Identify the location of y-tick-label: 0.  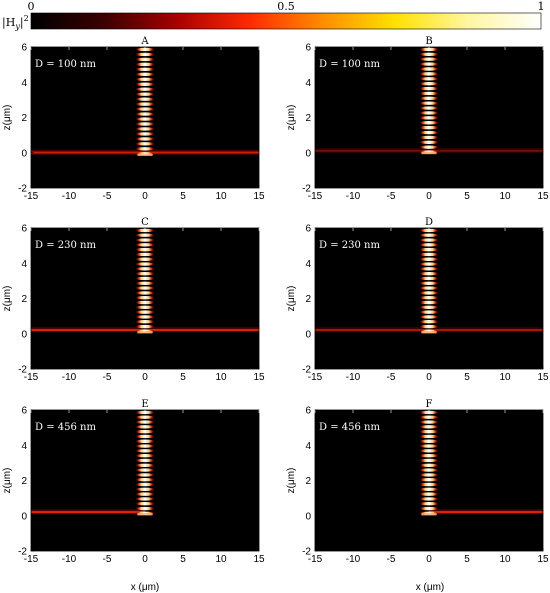
(24, 153).